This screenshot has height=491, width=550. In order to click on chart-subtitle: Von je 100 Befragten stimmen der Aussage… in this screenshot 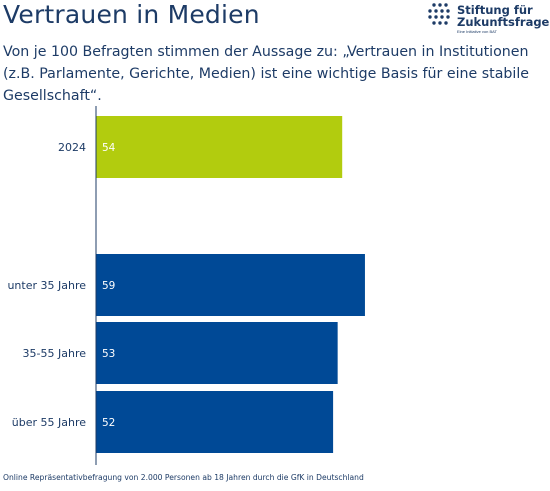, I will do `click(266, 74)`.